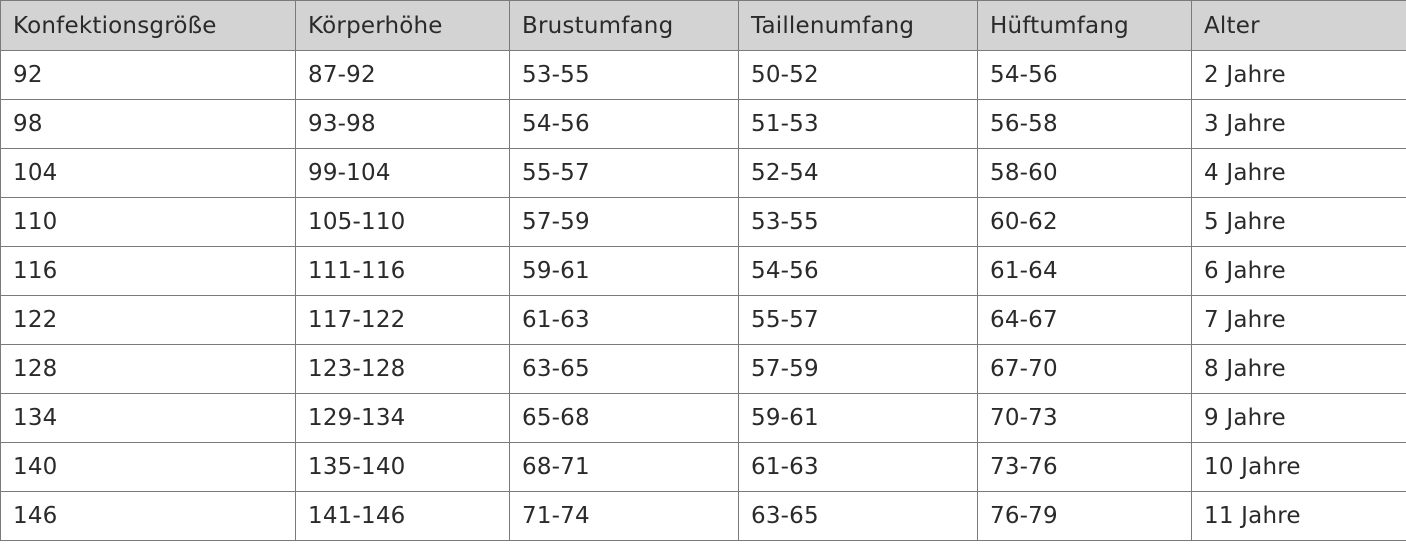  I want to click on table-cell: 9 Jahre, so click(1298, 418).